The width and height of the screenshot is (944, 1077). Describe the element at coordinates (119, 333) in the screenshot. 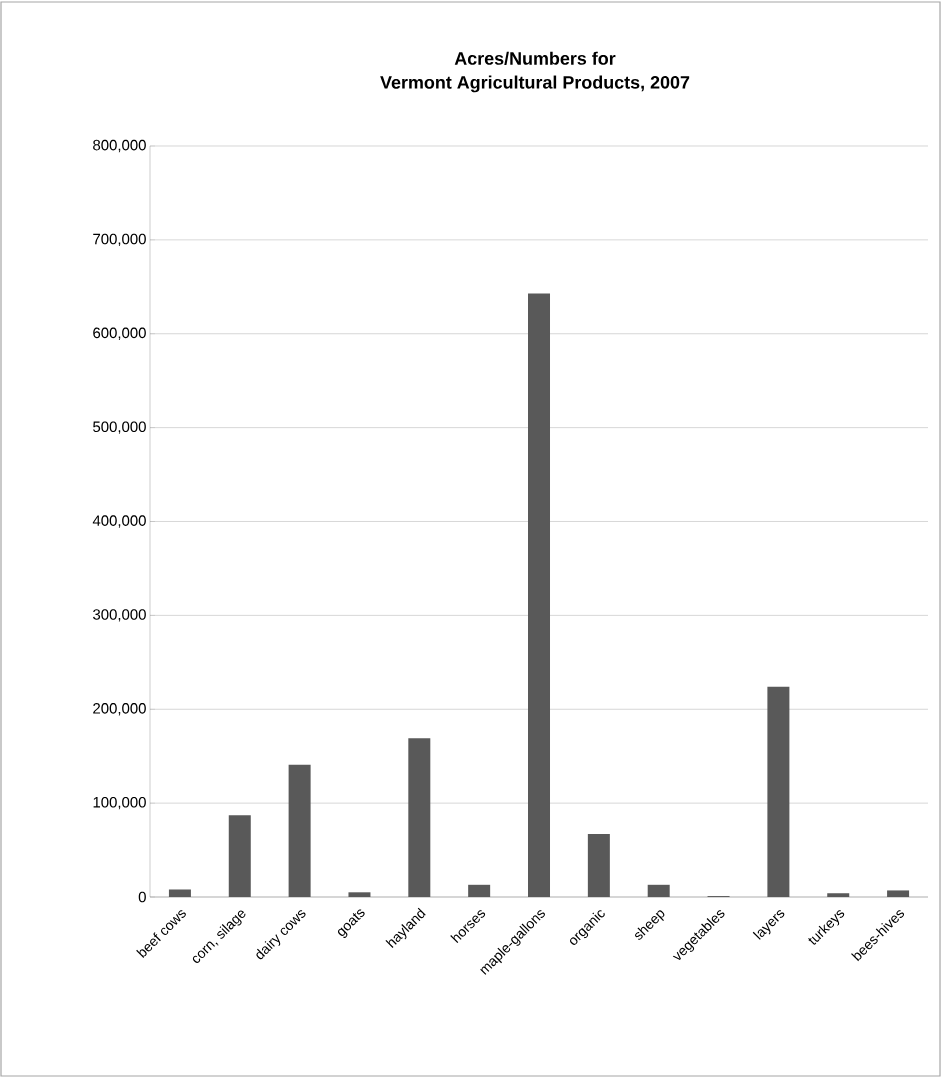

I see `y-tick-label: 600,000` at that location.